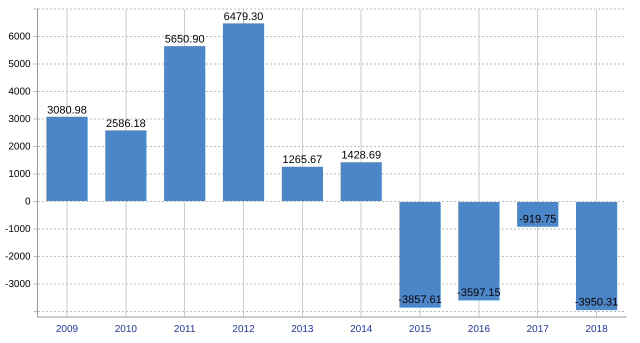 The width and height of the screenshot is (640, 343). Describe the element at coordinates (20, 174) in the screenshot. I see `y-tick-label: 1000` at that location.